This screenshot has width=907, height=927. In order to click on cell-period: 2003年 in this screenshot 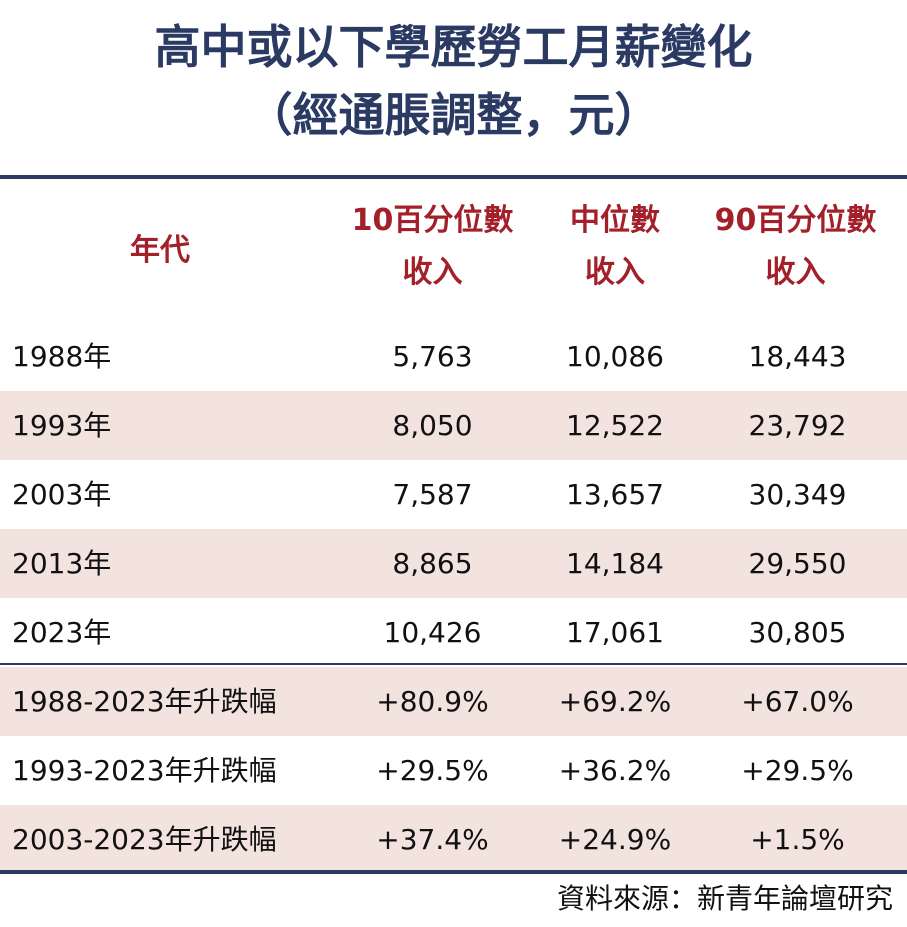, I will do `click(62, 494)`.